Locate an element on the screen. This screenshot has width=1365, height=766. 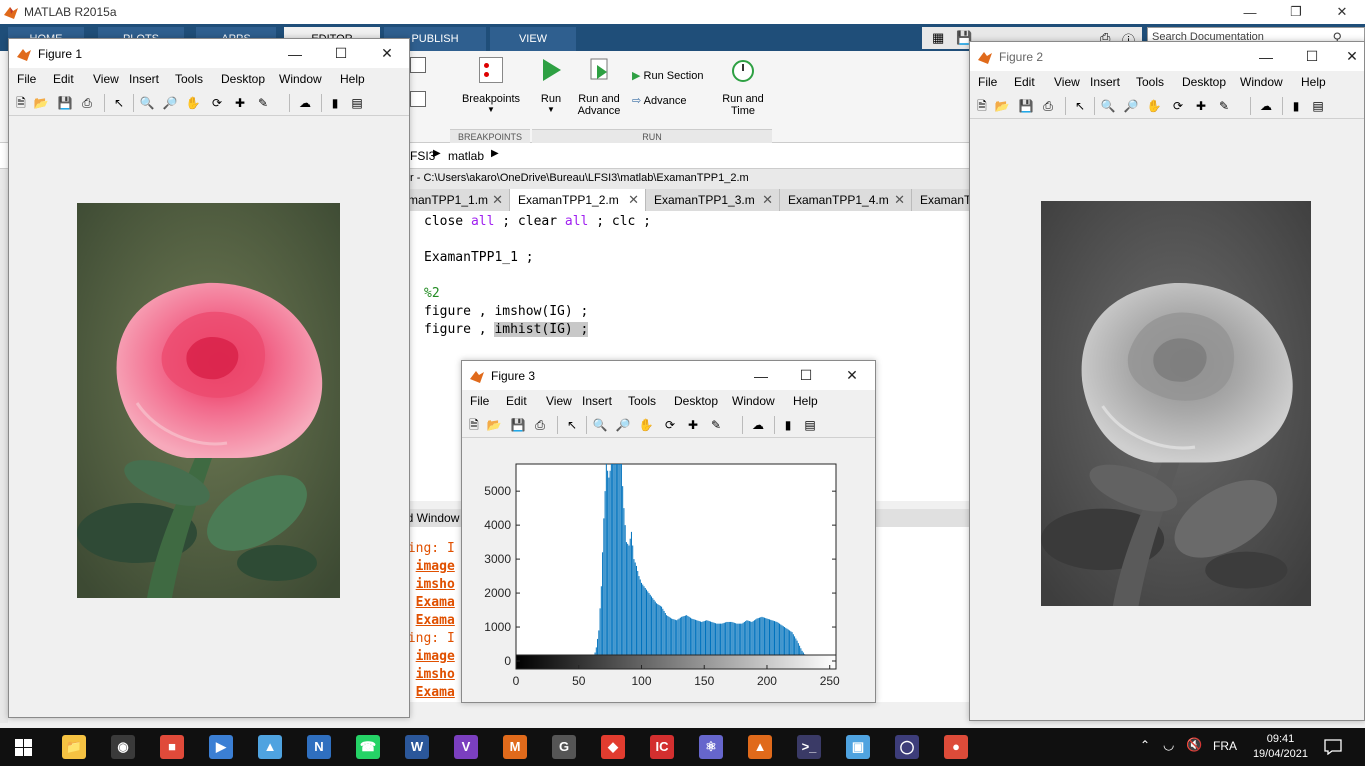
breadcrumb-folder-1: FSI3 is located at coordinates (423, 156).